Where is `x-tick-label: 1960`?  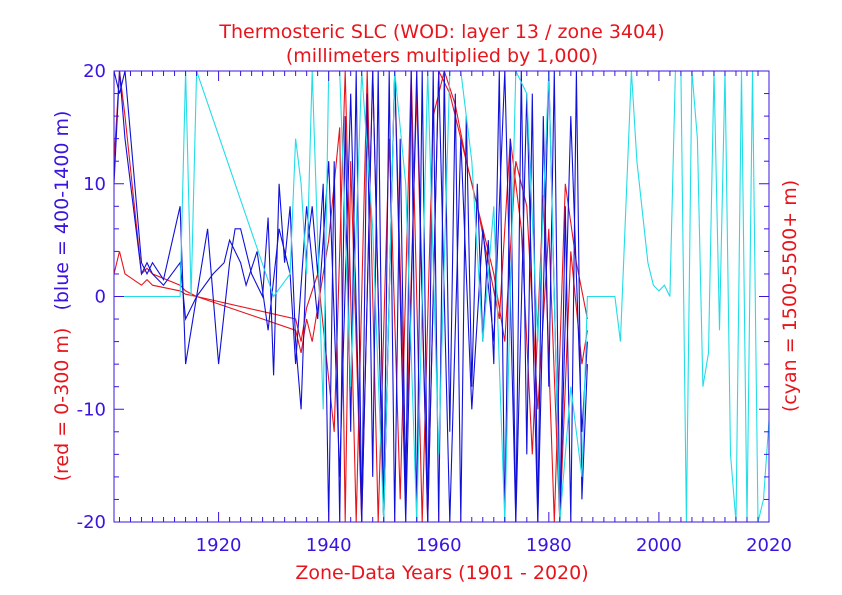
x-tick-label: 1960 is located at coordinates (439, 545).